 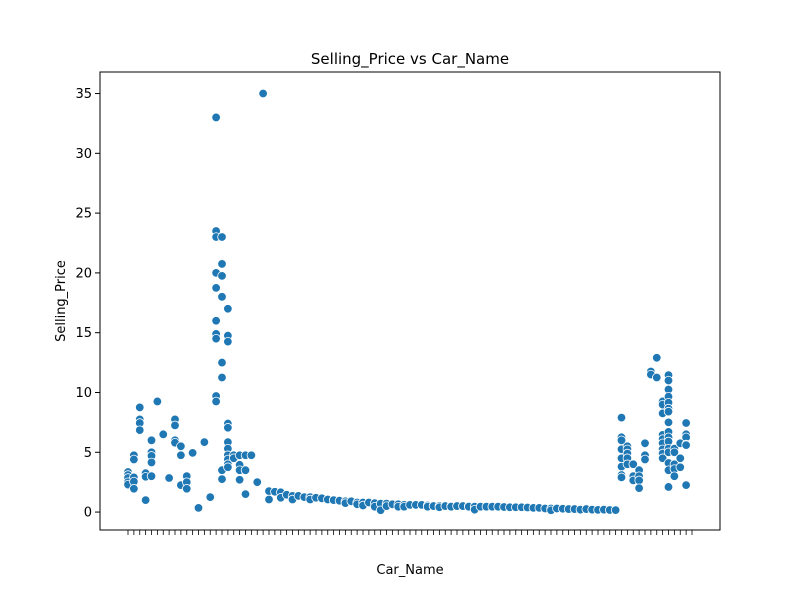 I want to click on x-axis-label: Car_Name, so click(x=409, y=570).